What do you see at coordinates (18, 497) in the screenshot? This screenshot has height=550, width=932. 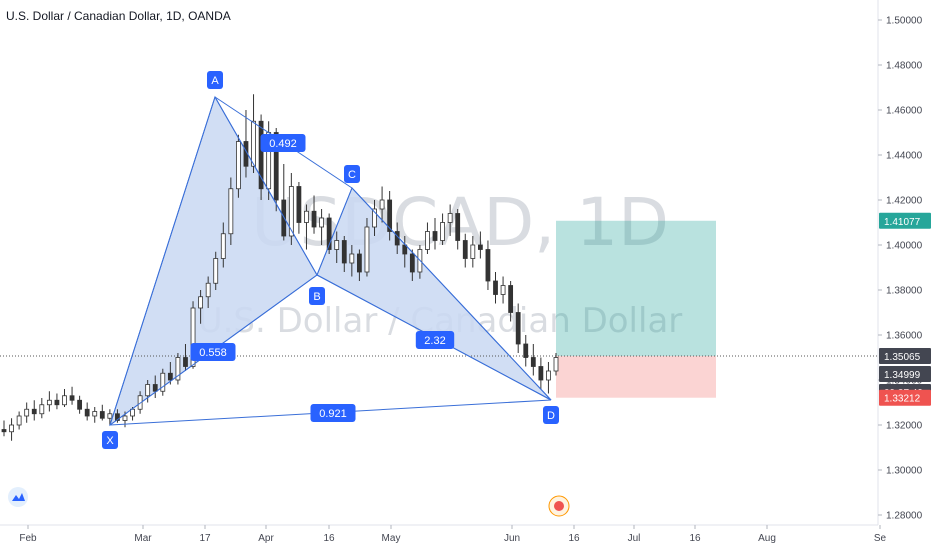 I see `tradingview-logo-icon` at bounding box center [18, 497].